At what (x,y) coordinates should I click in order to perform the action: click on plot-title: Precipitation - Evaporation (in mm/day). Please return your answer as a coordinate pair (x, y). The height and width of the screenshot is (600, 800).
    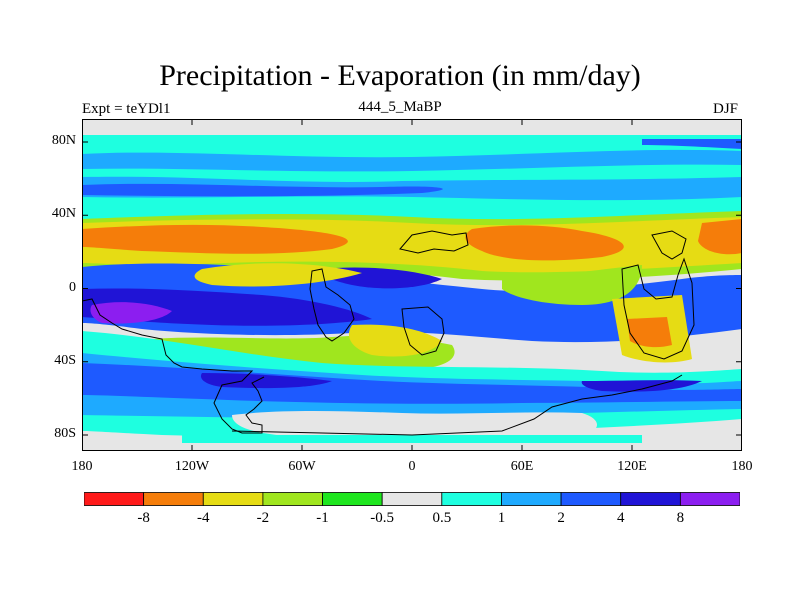
    Looking at the image, I should click on (400, 75).